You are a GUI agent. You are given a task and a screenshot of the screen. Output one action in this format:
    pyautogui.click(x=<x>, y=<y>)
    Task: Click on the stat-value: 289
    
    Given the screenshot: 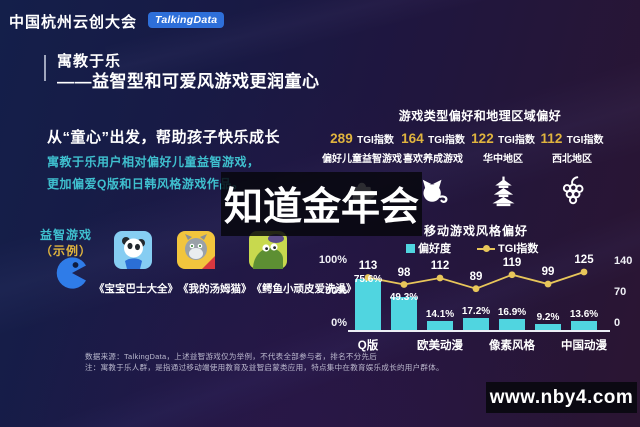 What is the action you would take?
    pyautogui.click(x=341, y=138)
    